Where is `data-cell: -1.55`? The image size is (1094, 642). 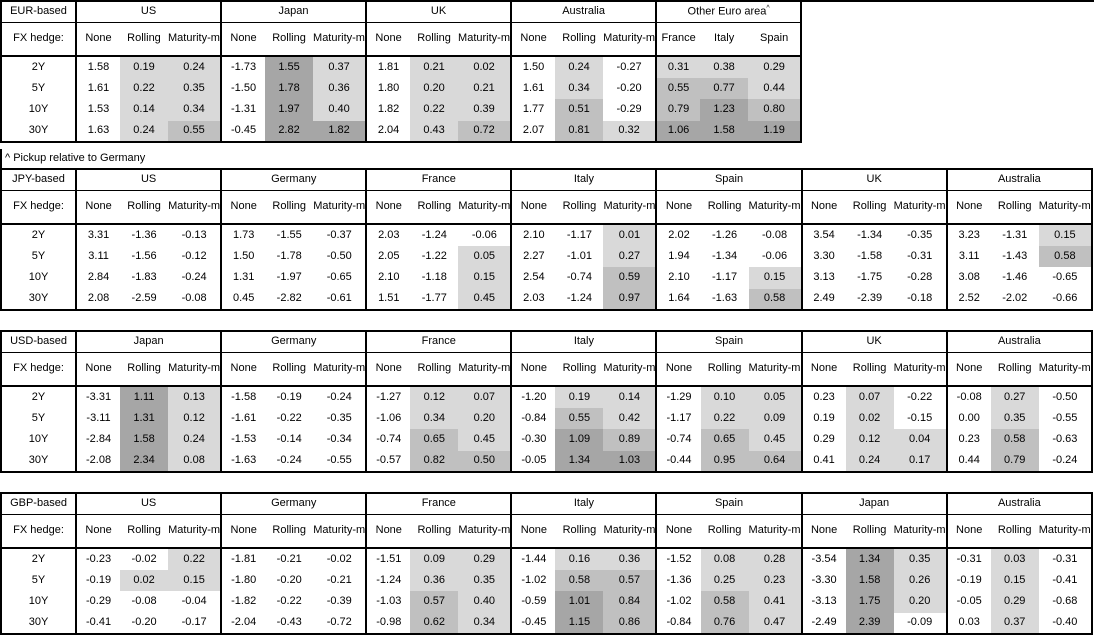 data-cell: -1.55 is located at coordinates (289, 234).